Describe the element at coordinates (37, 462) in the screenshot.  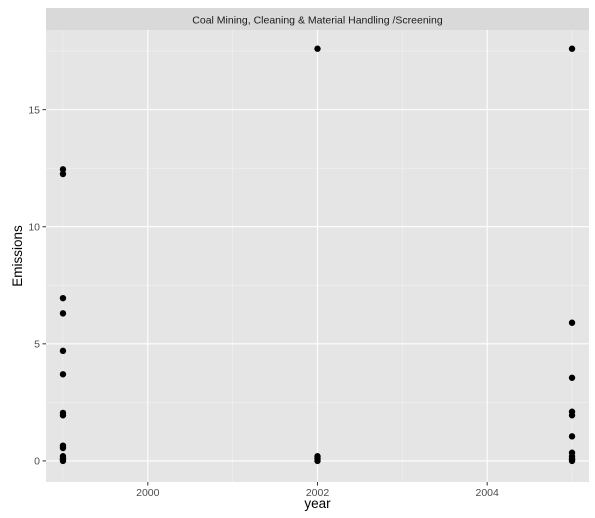
I see `y-tick-label: 0` at that location.